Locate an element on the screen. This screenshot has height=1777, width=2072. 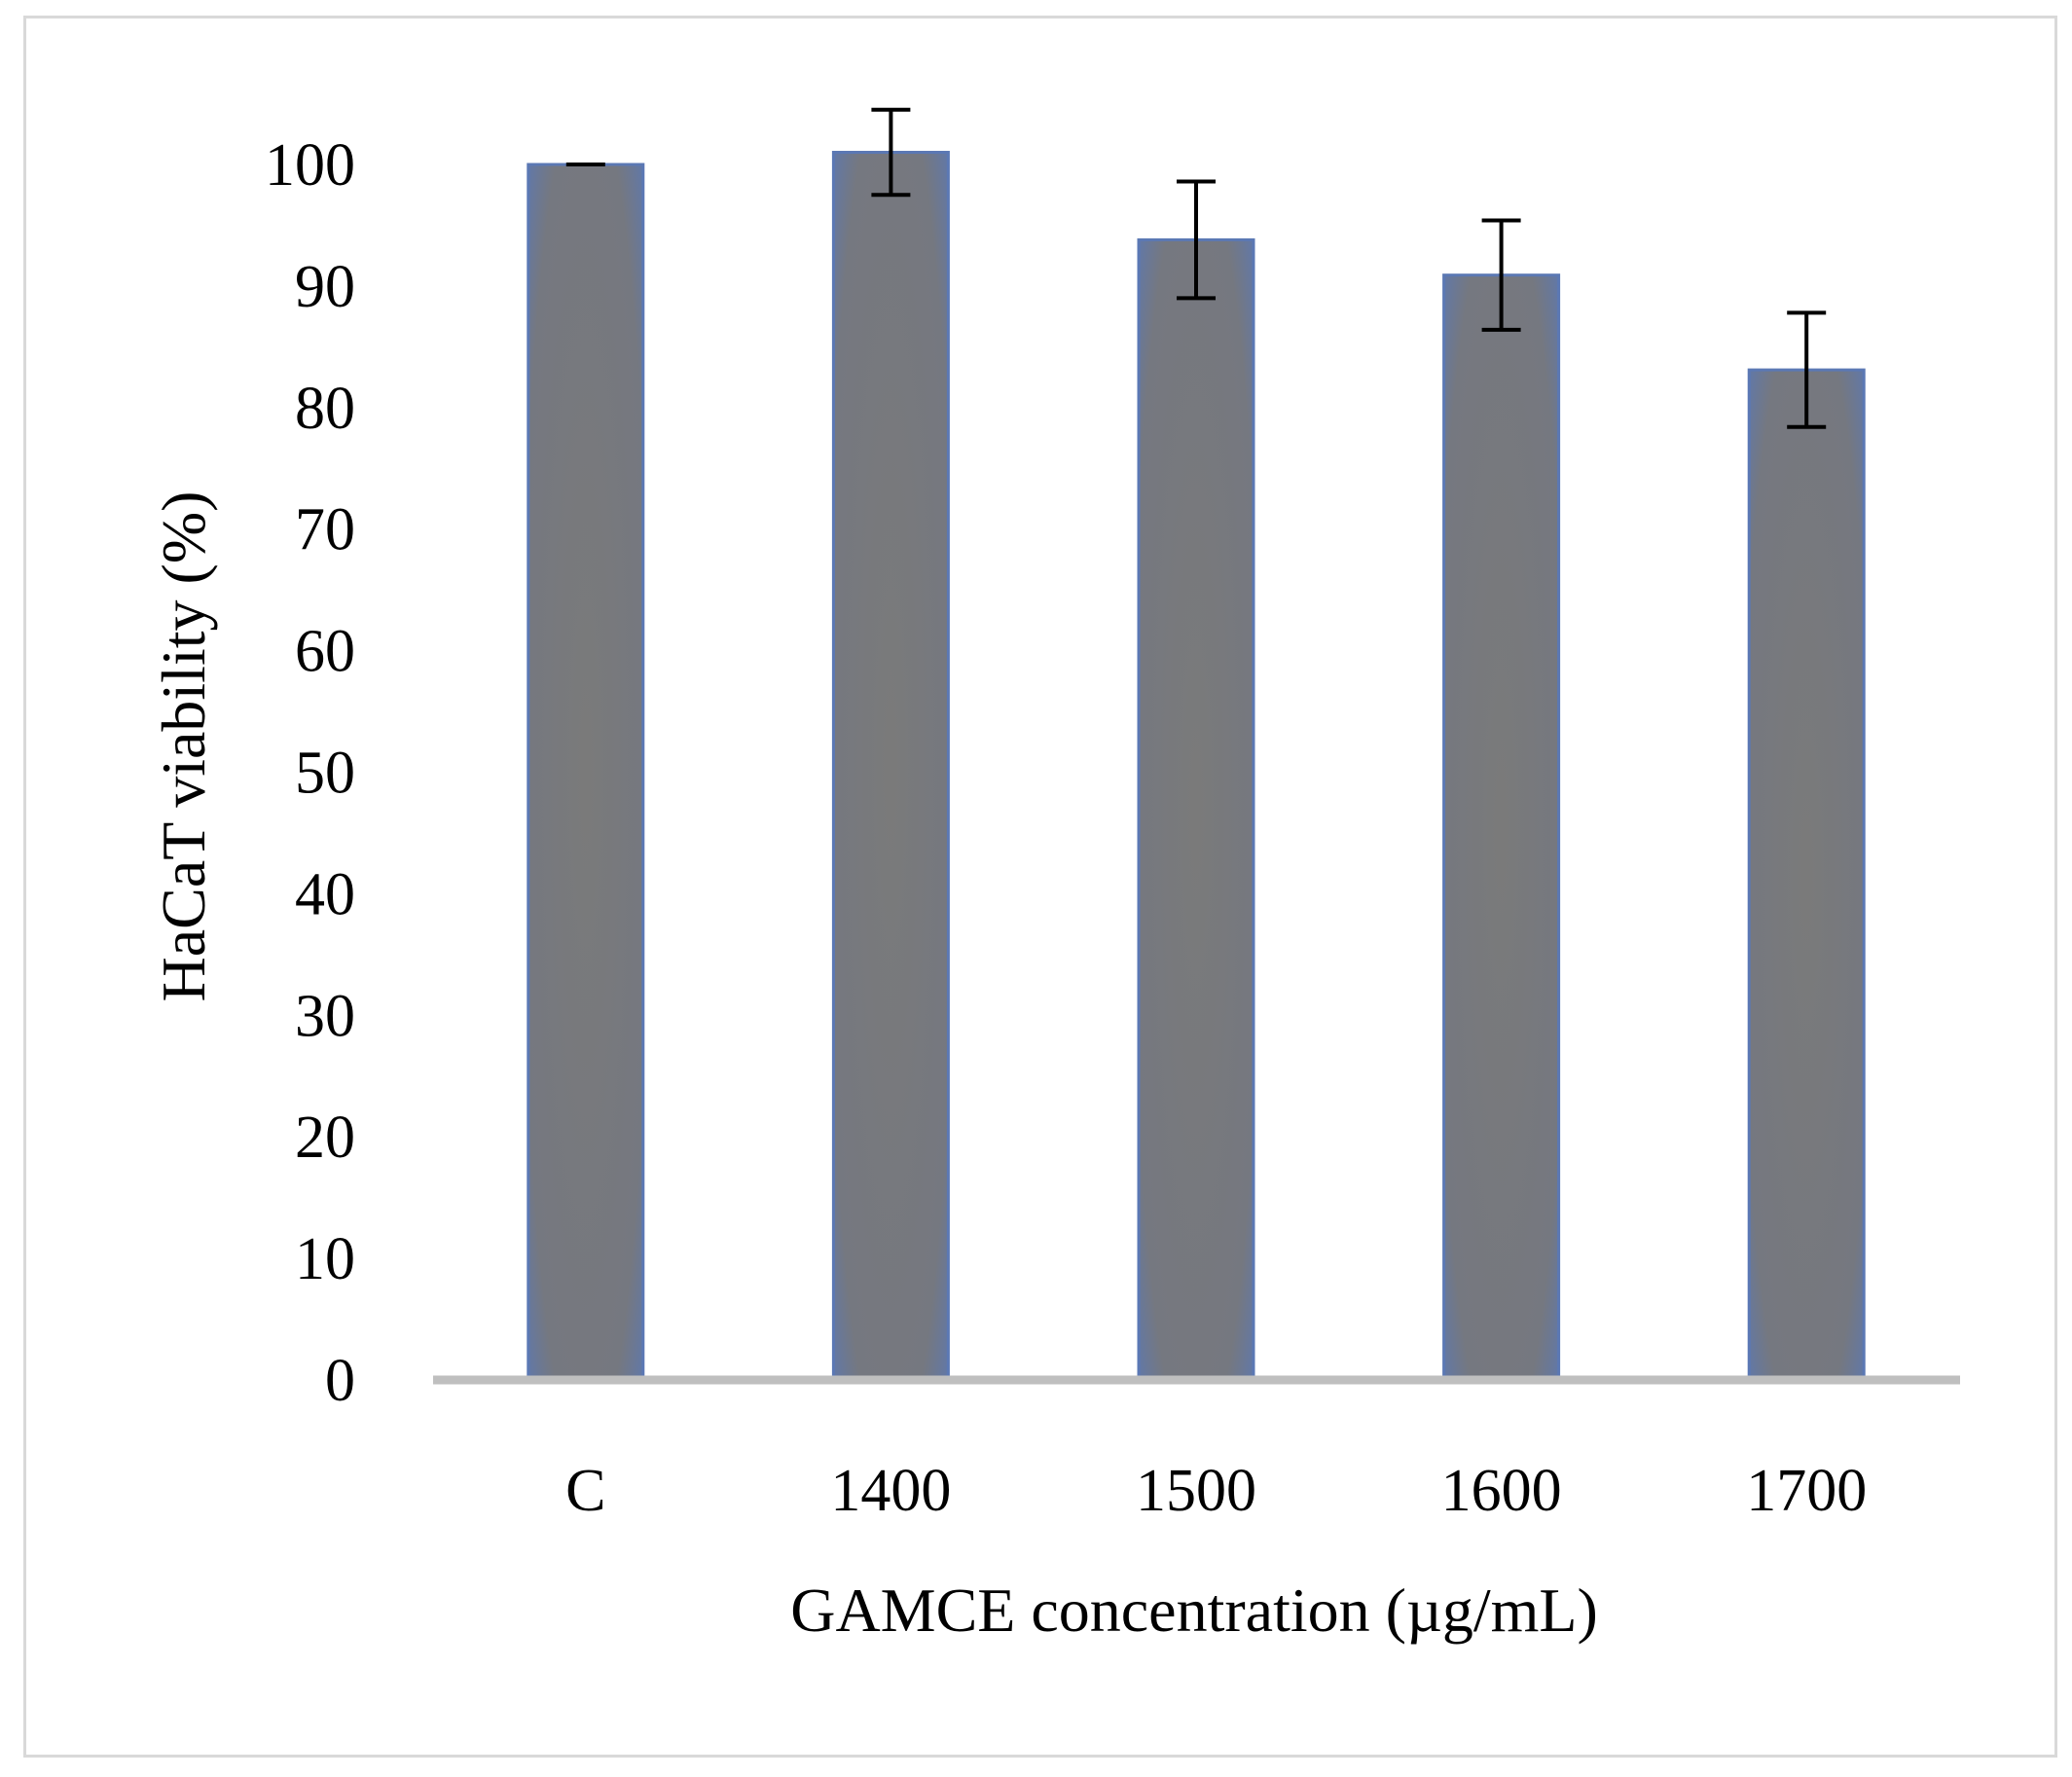
x-axis-title: GAMCE concentration (µg/mL) is located at coordinates (1194, 1610).